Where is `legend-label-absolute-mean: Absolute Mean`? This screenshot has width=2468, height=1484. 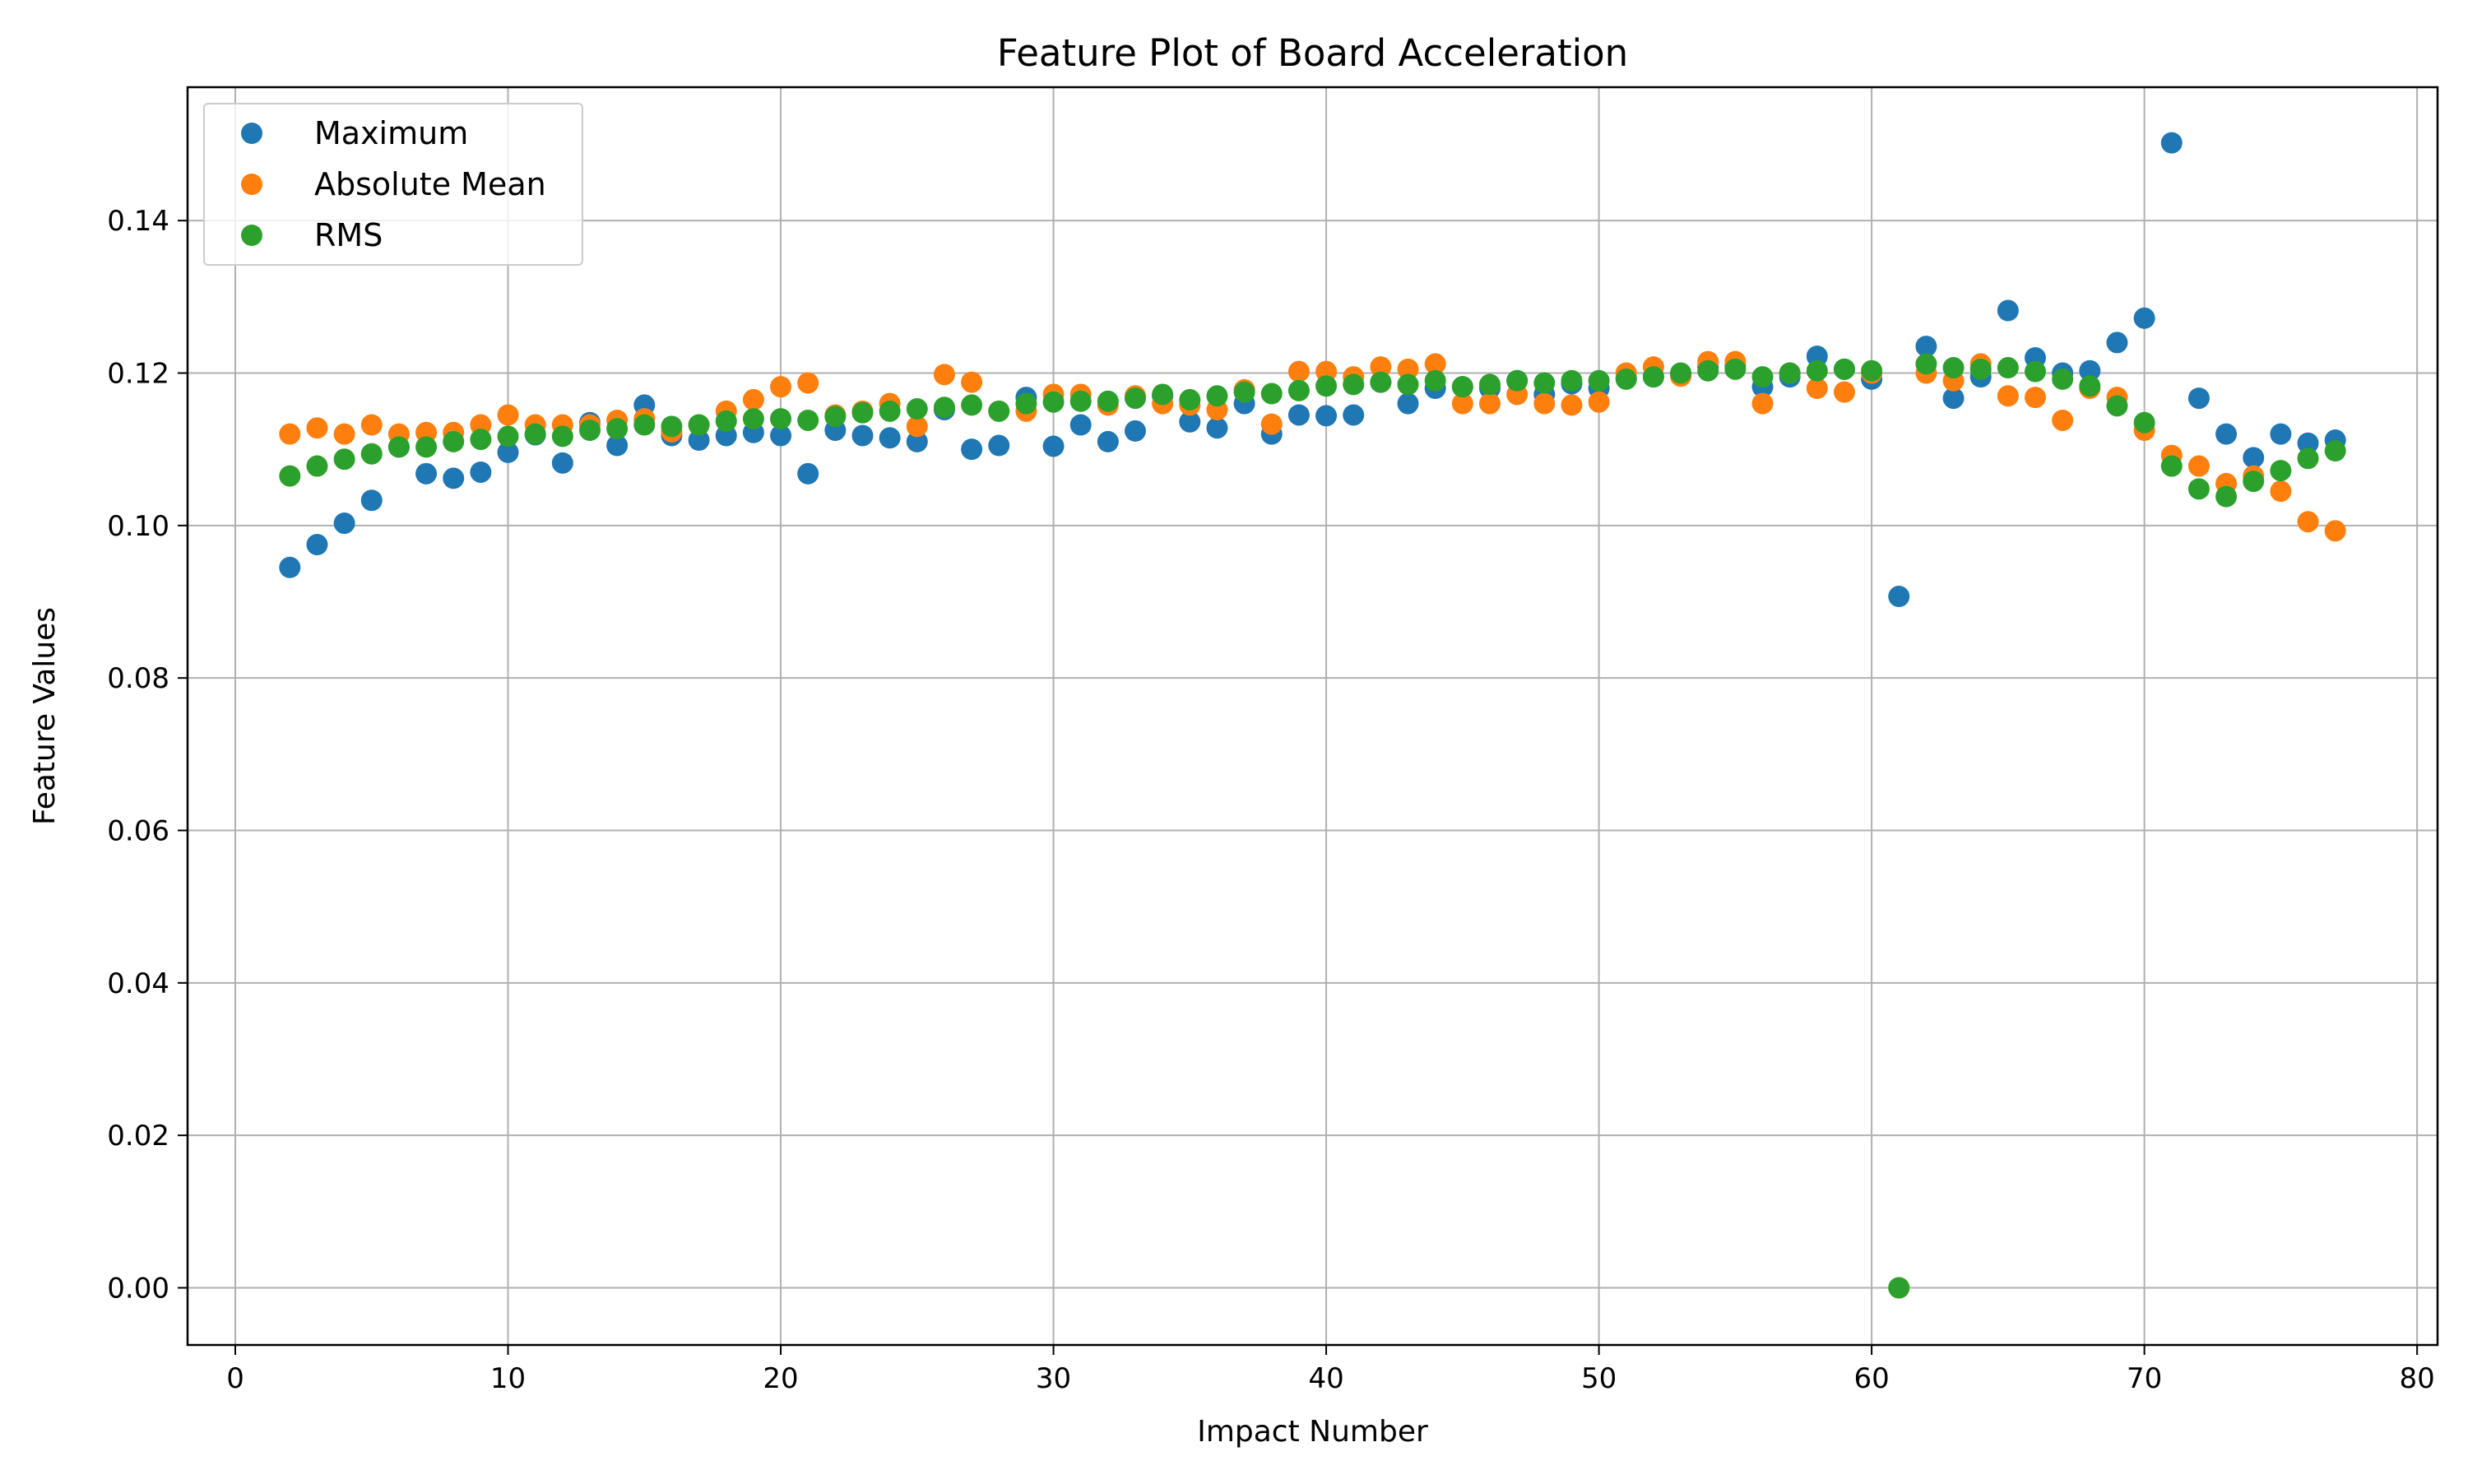 legend-label-absolute-mean: Absolute Mean is located at coordinates (430, 184).